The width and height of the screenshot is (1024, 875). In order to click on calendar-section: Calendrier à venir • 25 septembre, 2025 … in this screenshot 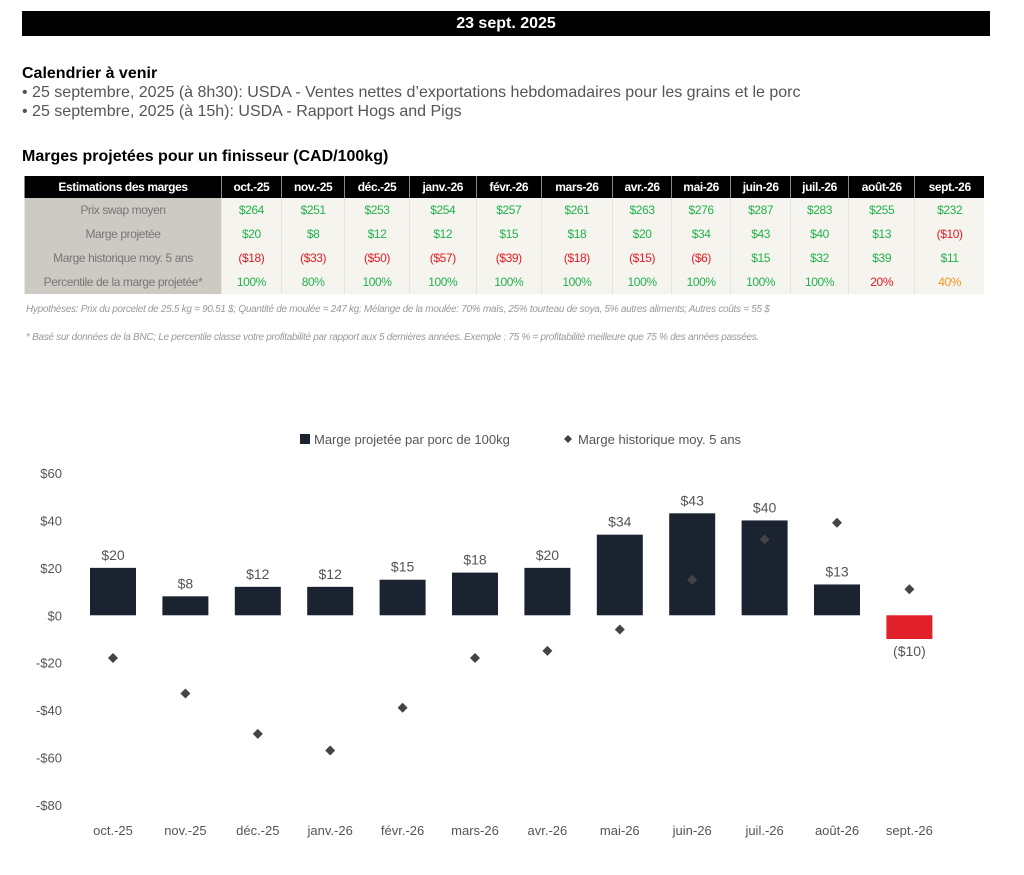, I will do `click(411, 92)`.